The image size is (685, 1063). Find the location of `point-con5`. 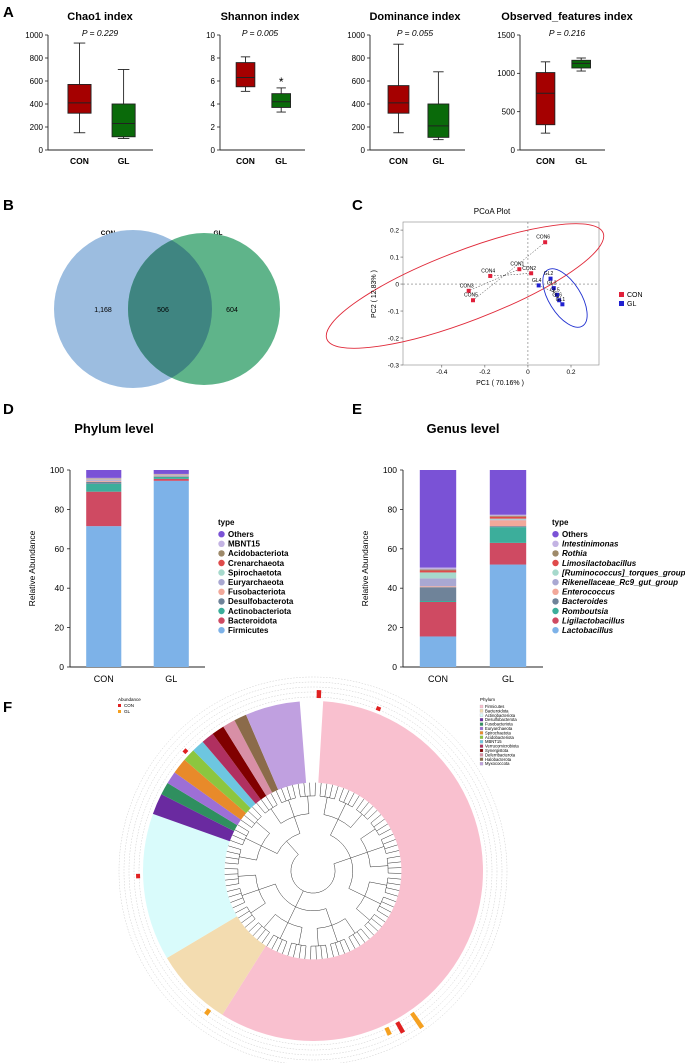

point-con5 is located at coordinates (473, 300).